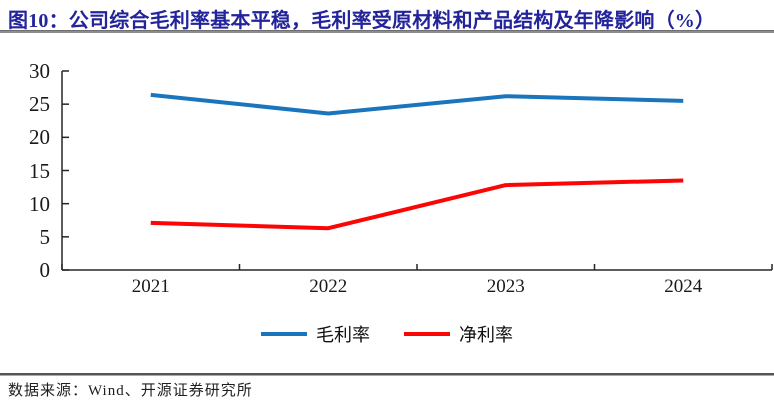  What do you see at coordinates (417, 104) in the screenshot?
I see `series-line-毛利率` at bounding box center [417, 104].